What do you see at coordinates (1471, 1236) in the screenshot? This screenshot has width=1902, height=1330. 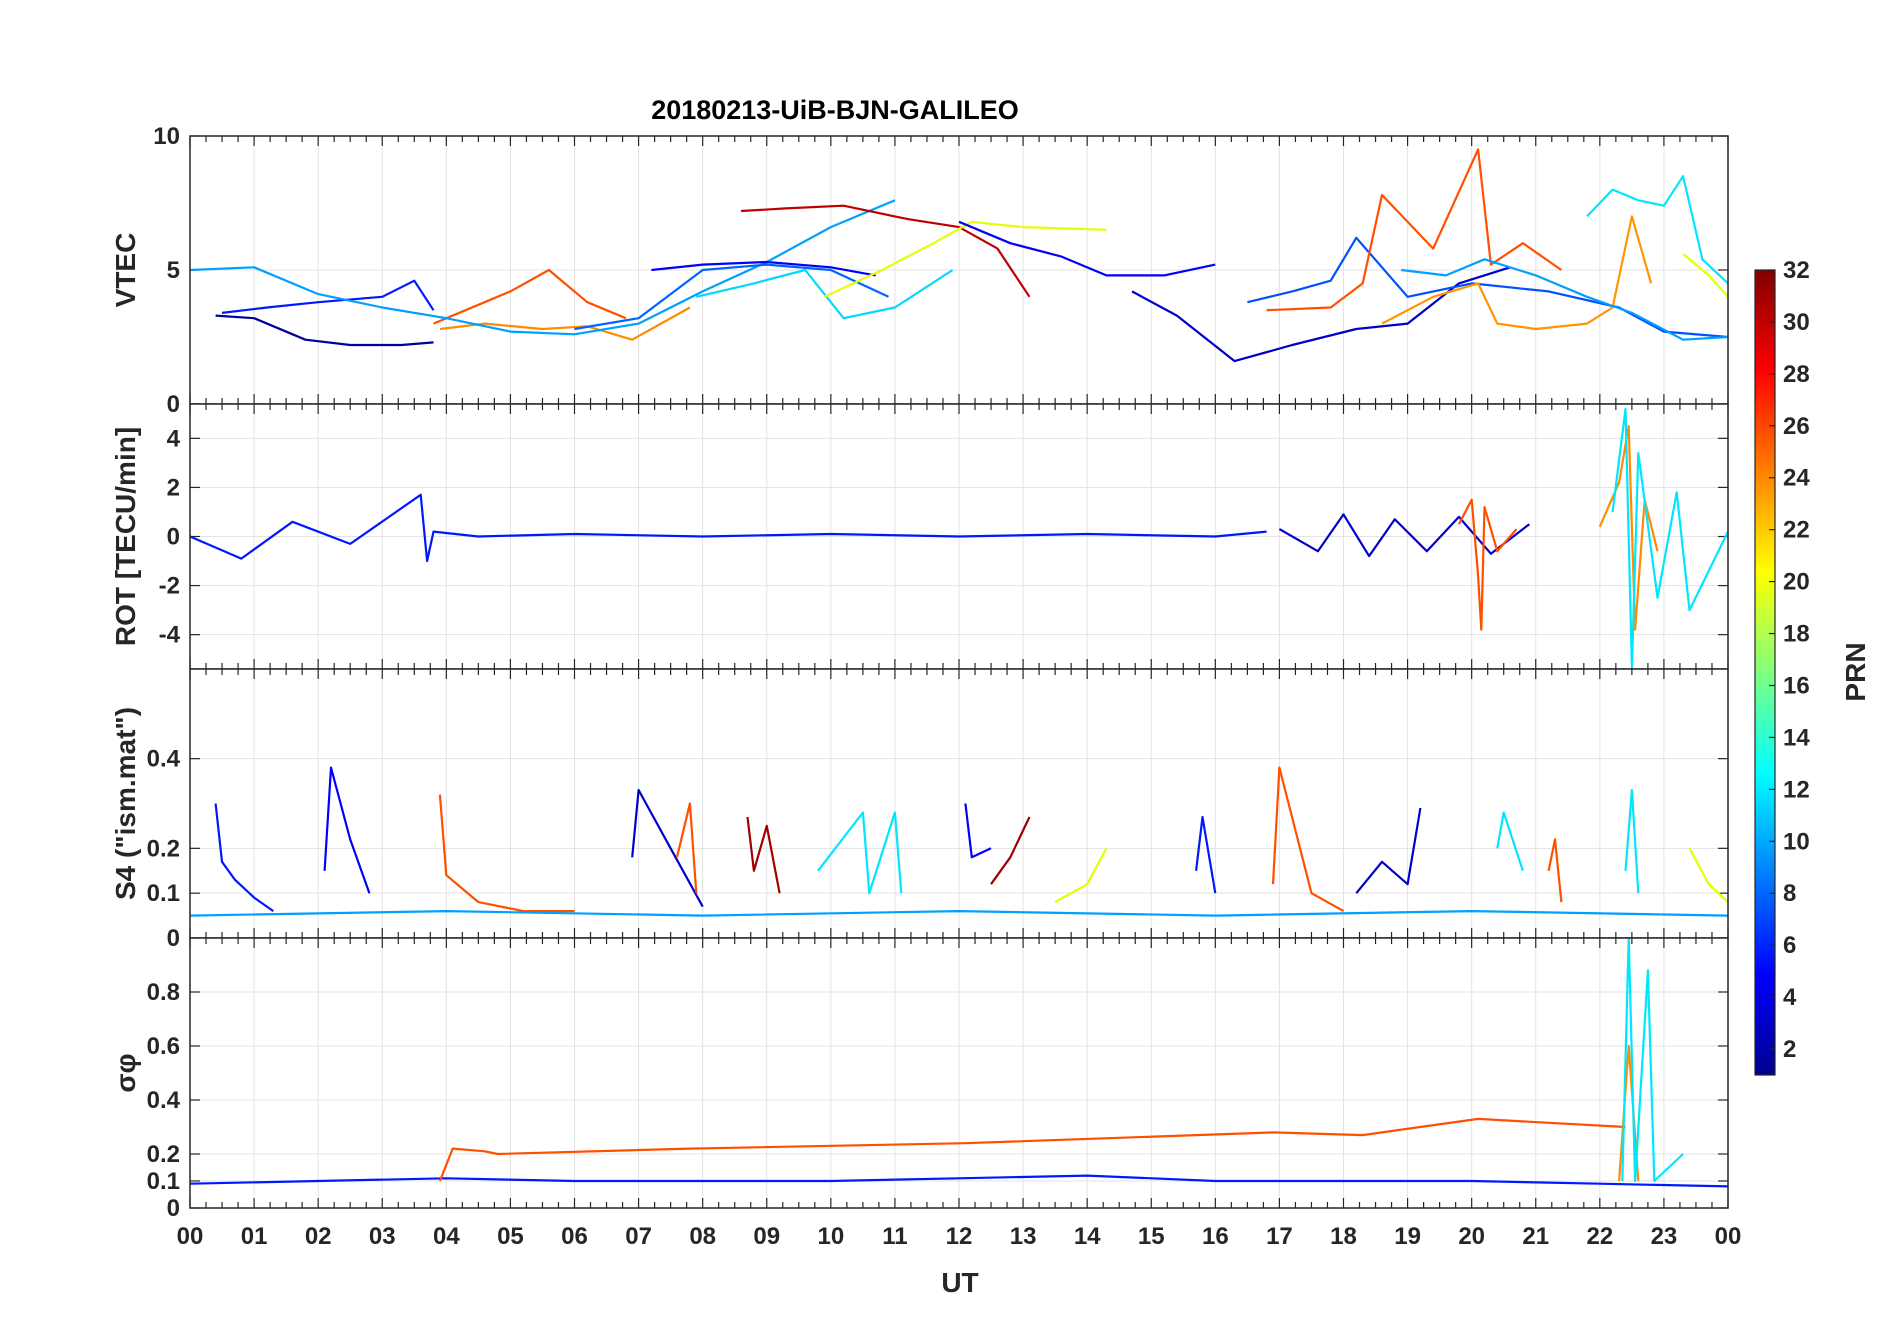 I see `x-tick-label: 20` at bounding box center [1471, 1236].